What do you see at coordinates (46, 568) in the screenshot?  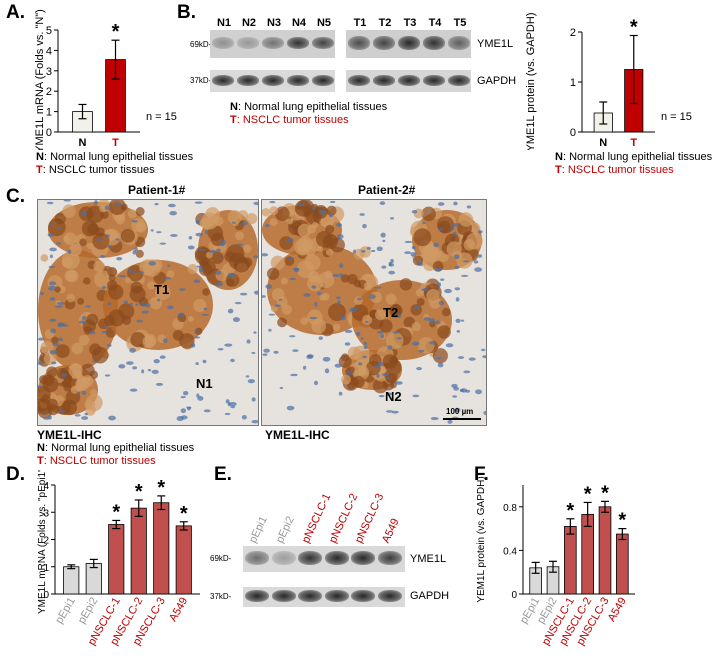 I see `y-tick-label: 1` at bounding box center [46, 568].